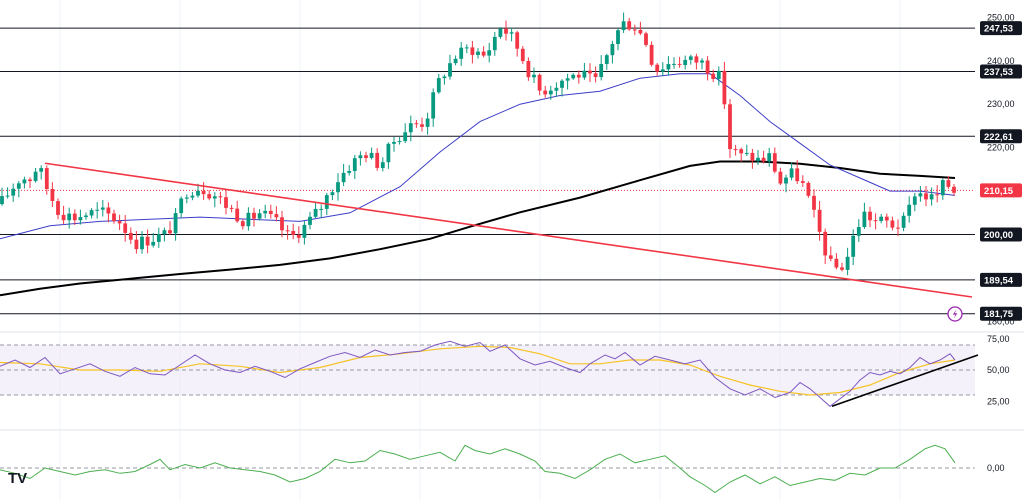 This screenshot has width=1024, height=502. I want to click on price-tick-label: 240,00, so click(1001, 61).